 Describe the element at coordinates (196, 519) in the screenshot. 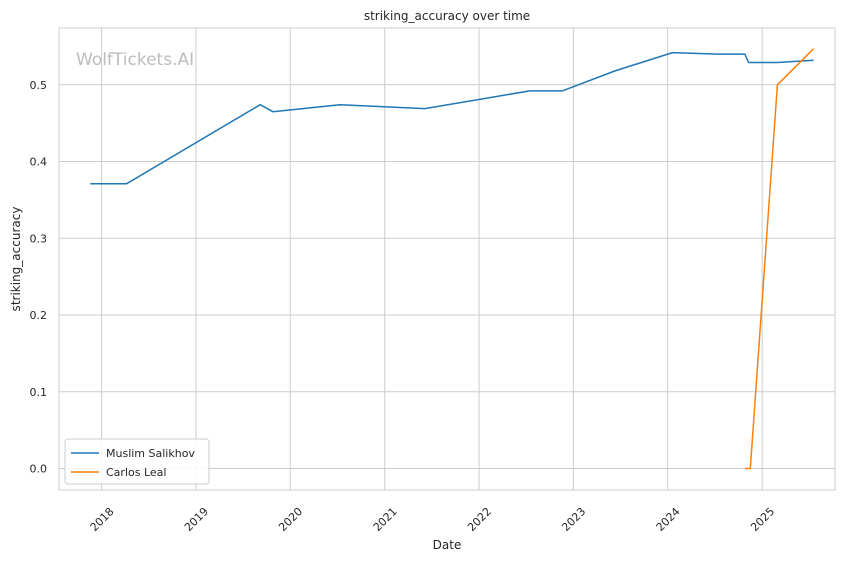

I see `x-tick-label: 2019` at that location.